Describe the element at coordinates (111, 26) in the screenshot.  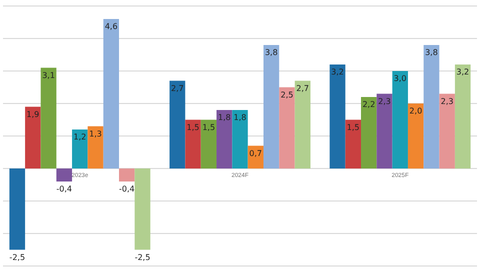
I see `data-label: 4,6` at that location.